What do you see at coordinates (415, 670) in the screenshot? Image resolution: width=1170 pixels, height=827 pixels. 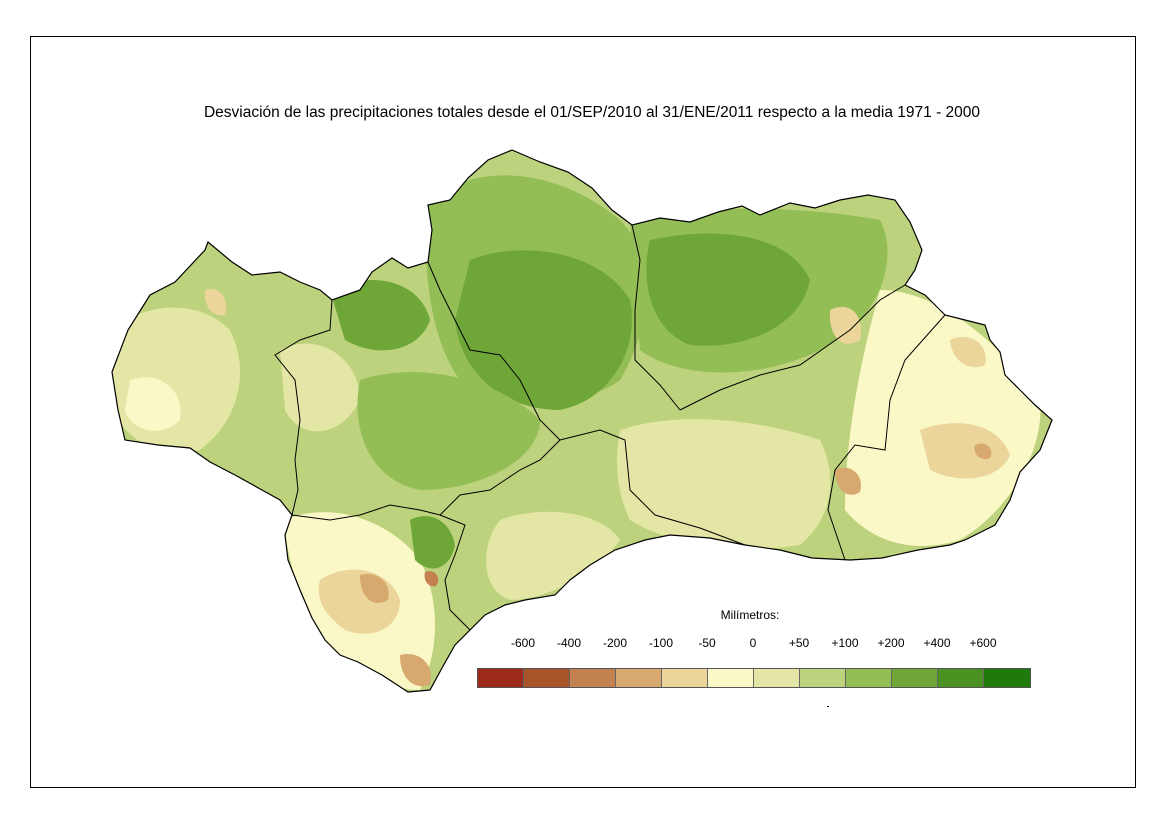 I see `contour-tarifa-dry` at bounding box center [415, 670].